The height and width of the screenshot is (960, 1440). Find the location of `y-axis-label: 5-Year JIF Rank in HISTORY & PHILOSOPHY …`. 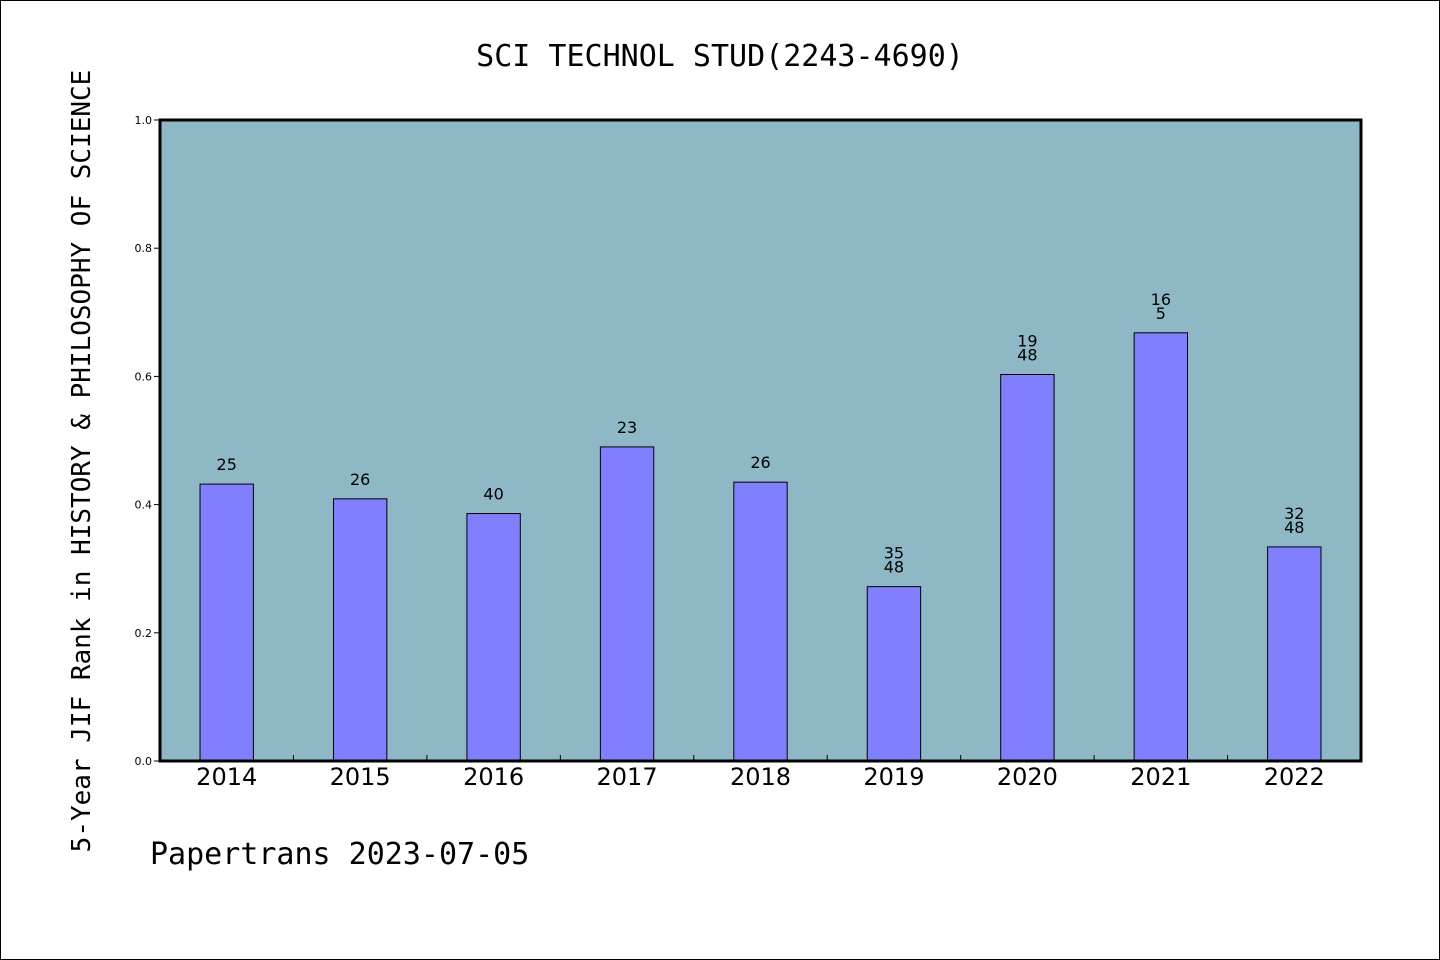

y-axis-label: 5-Year JIF Rank in HISTORY & PHILOSOPHY … is located at coordinates (82, 461).